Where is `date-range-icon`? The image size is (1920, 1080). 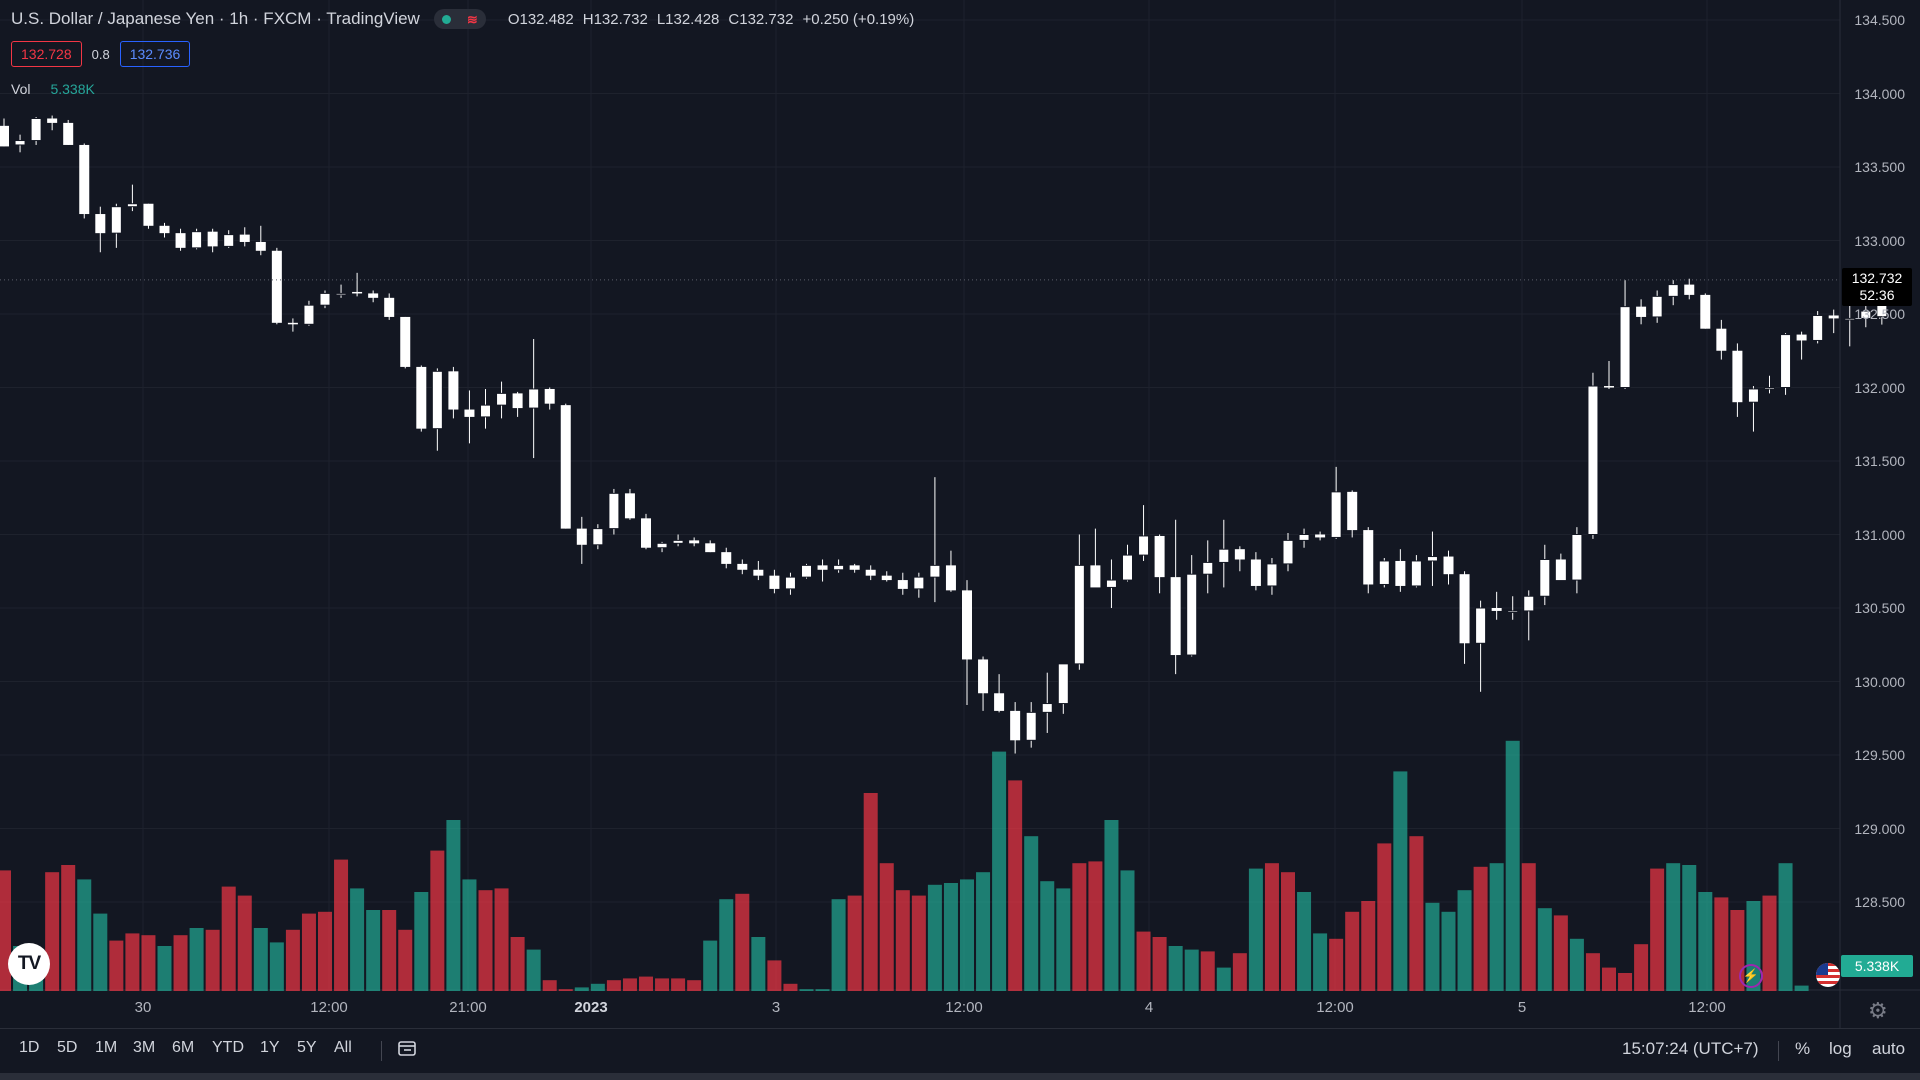
date-range-icon is located at coordinates (407, 1050).